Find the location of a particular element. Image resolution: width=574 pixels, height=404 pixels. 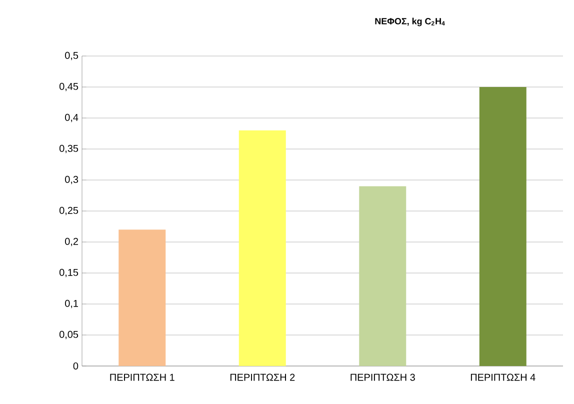

y-tick-label: 0,15 is located at coordinates (68, 273).